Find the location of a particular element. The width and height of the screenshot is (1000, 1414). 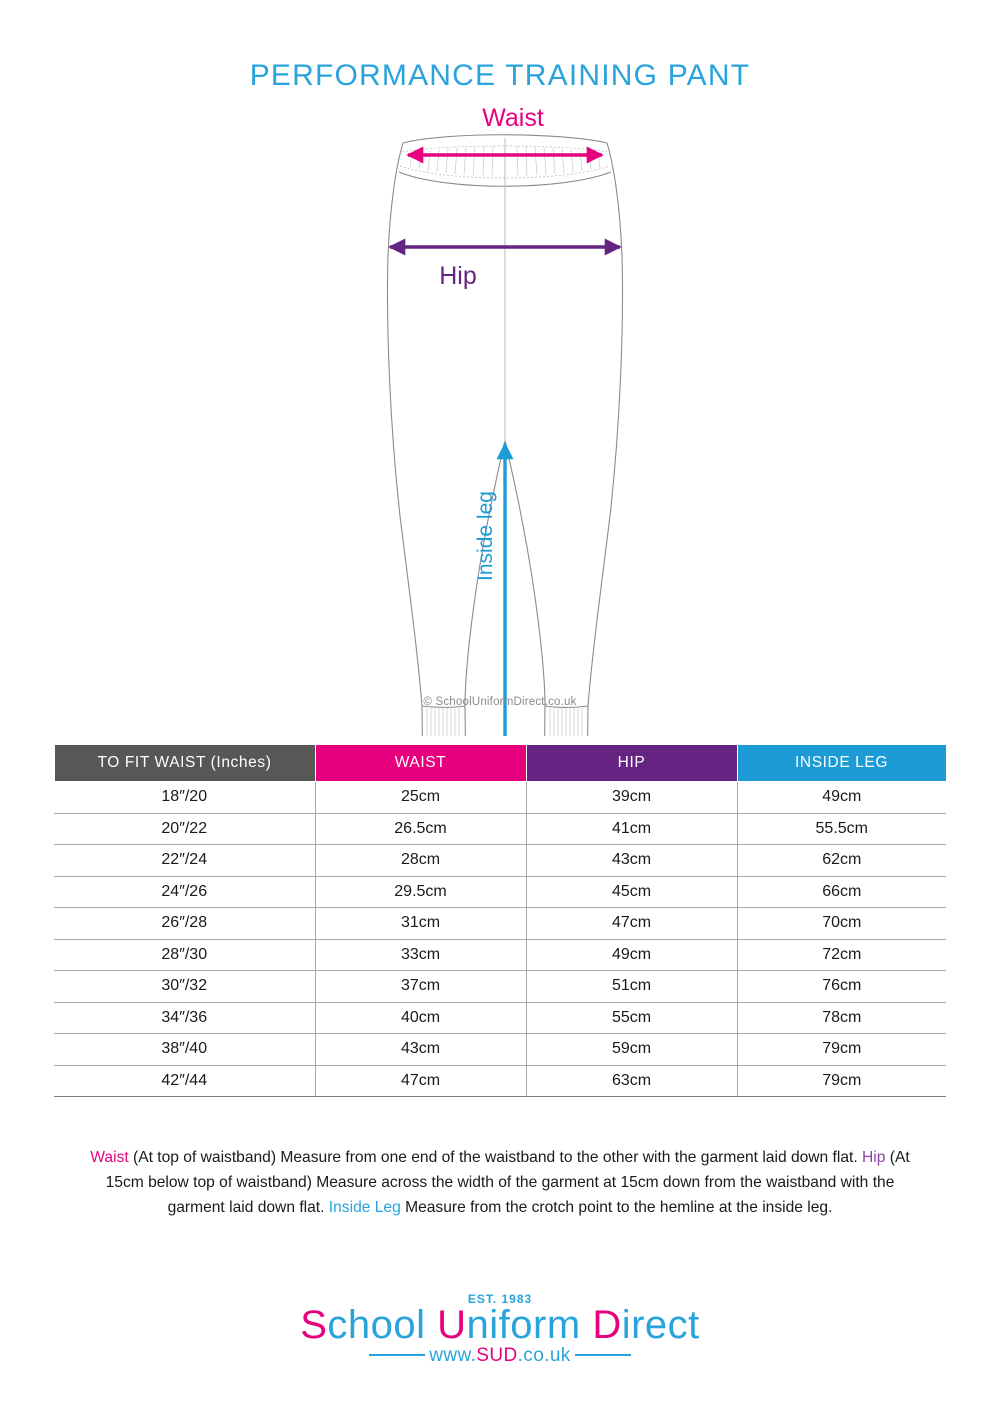

hip-keyword: Hip is located at coordinates (874, 1157).